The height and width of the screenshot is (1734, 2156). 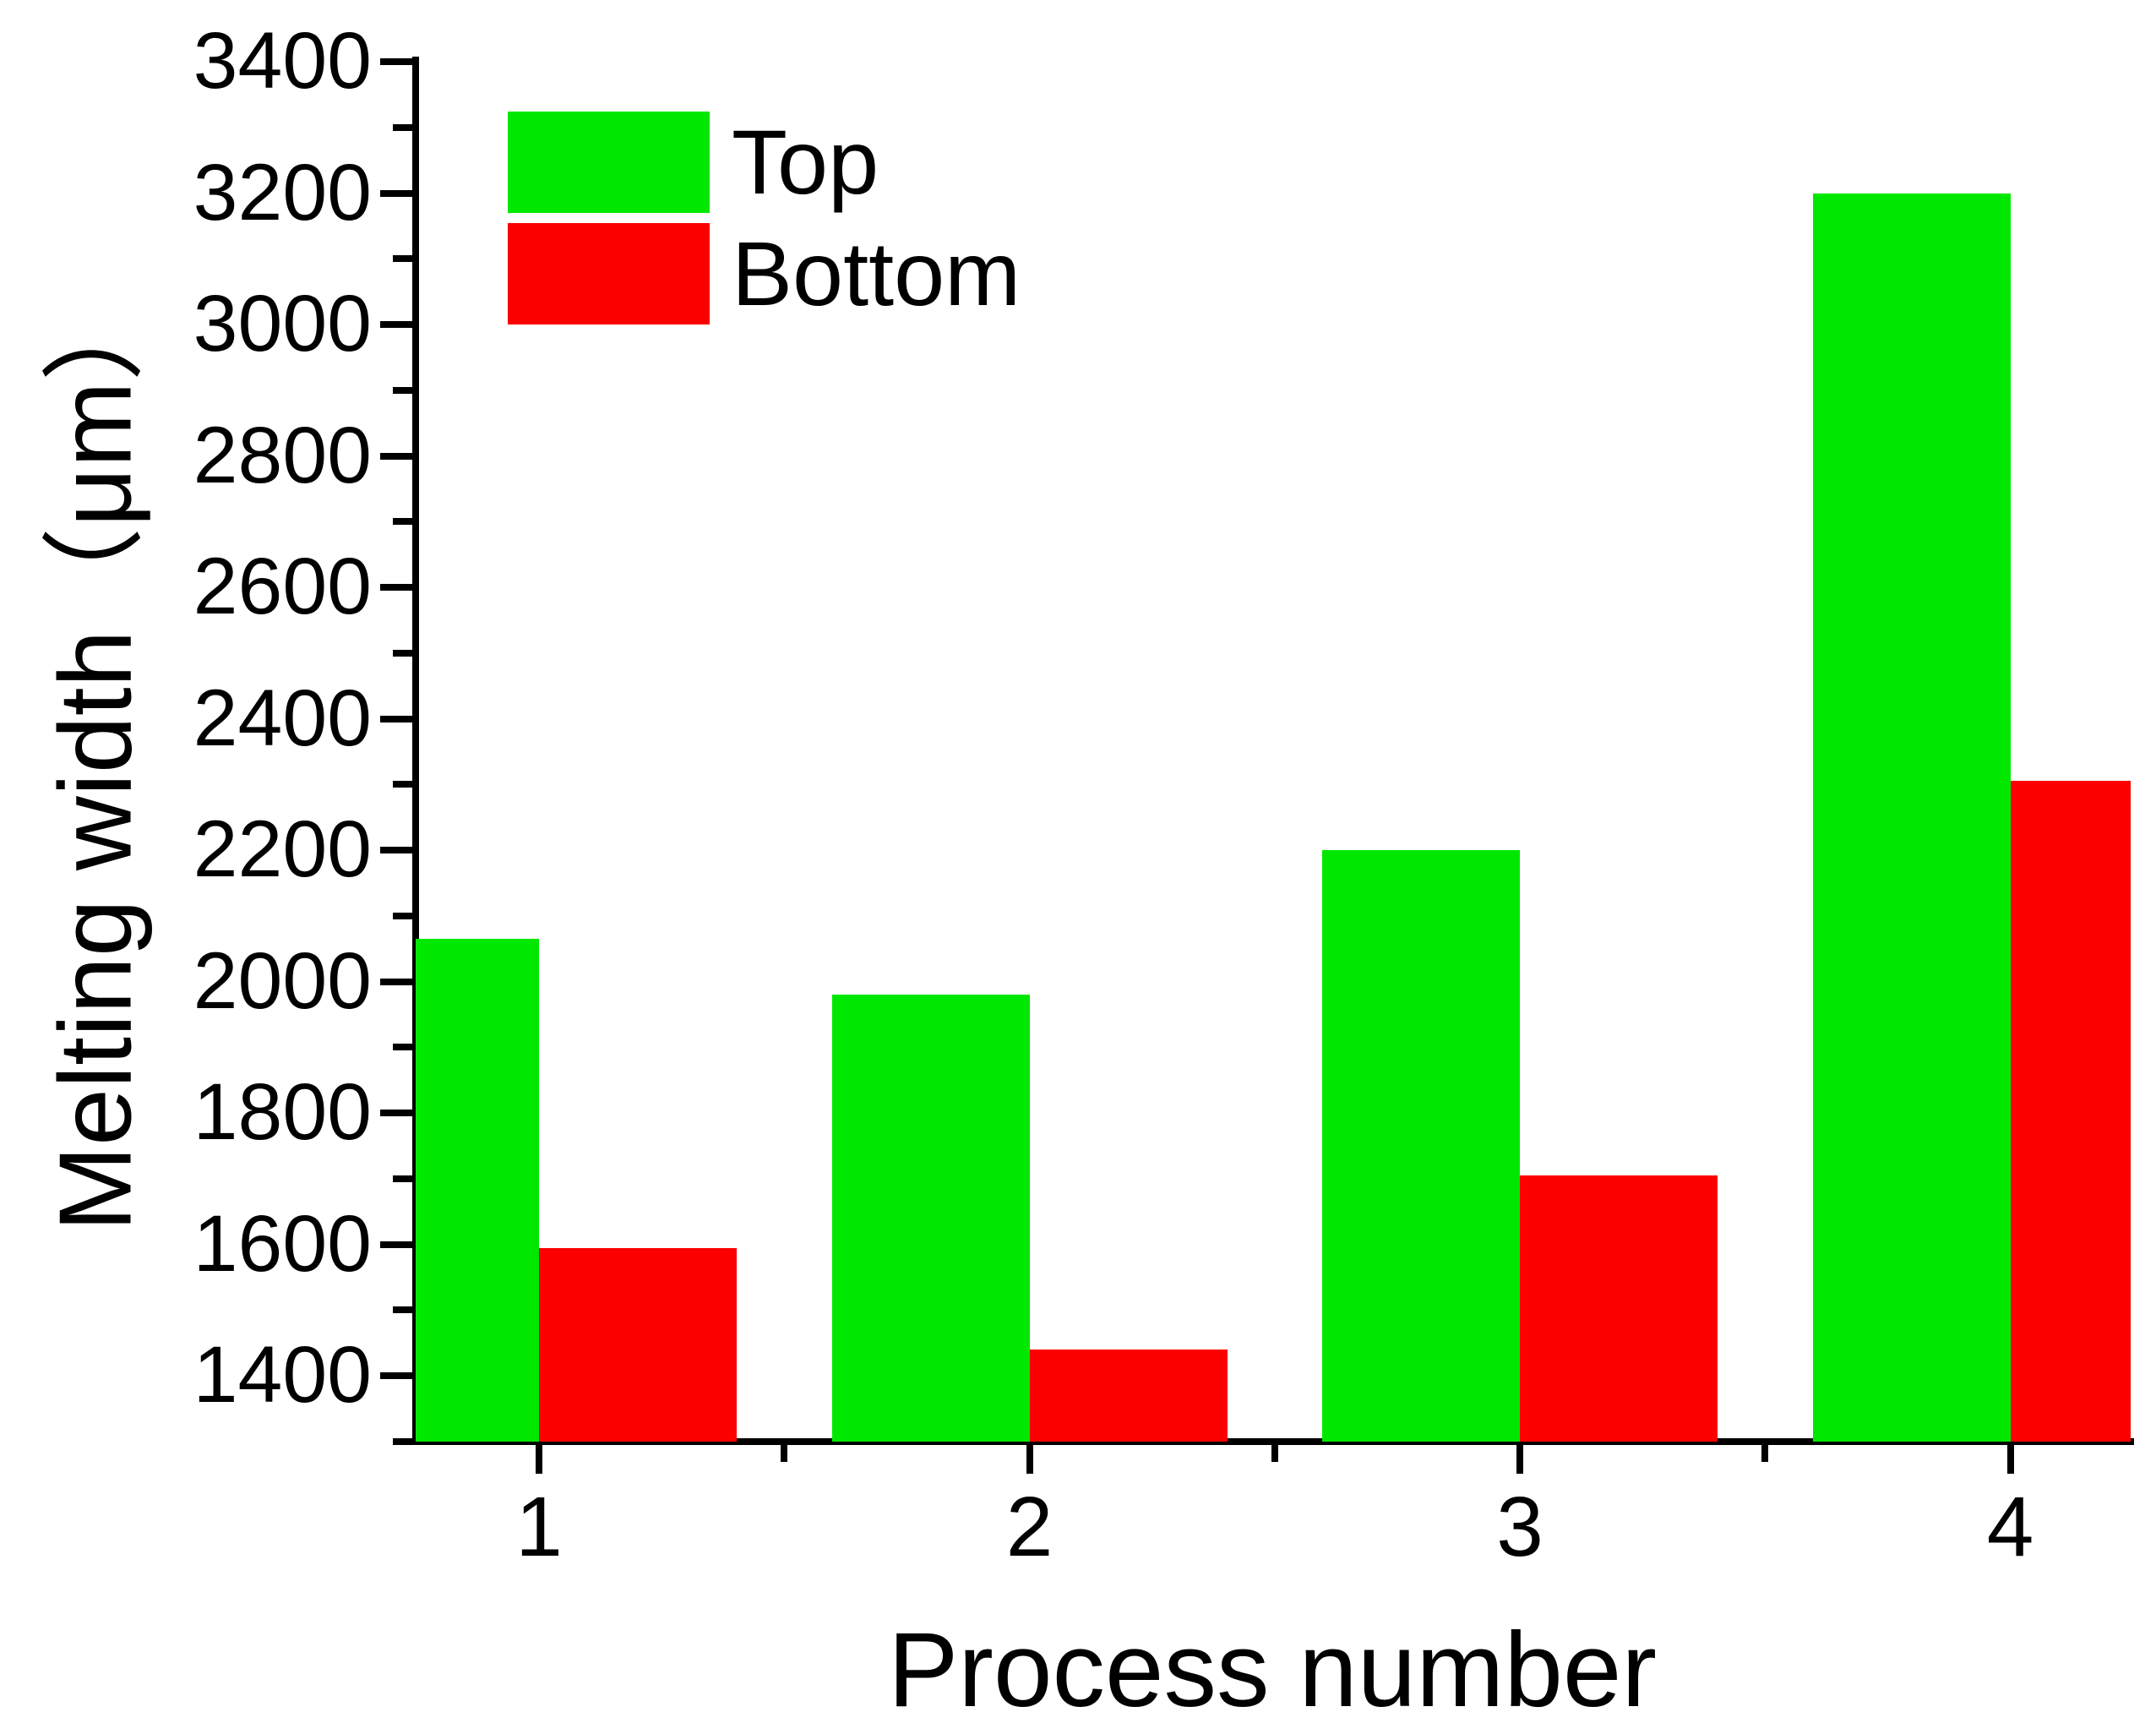 I want to click on y-tick-label: 3400, so click(x=282, y=61).